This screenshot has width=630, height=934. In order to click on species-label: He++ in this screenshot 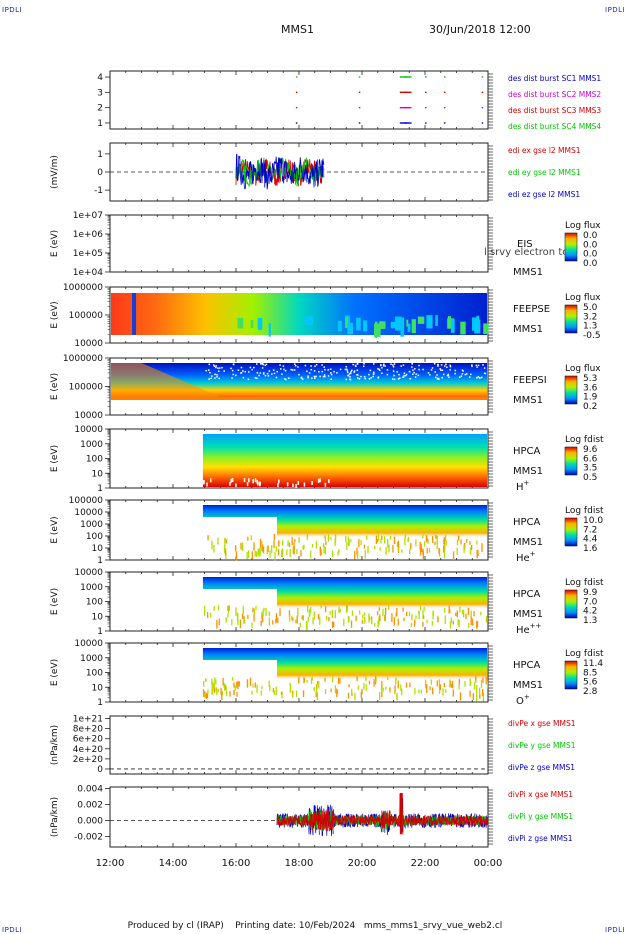, I will do `click(529, 629)`.